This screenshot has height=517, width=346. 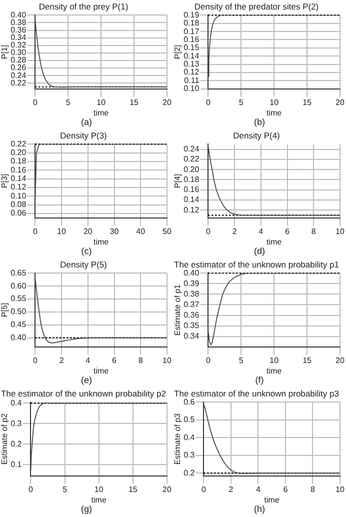 What do you see at coordinates (18, 67) in the screenshot?
I see `y-tick-label: 0.26` at bounding box center [18, 67].